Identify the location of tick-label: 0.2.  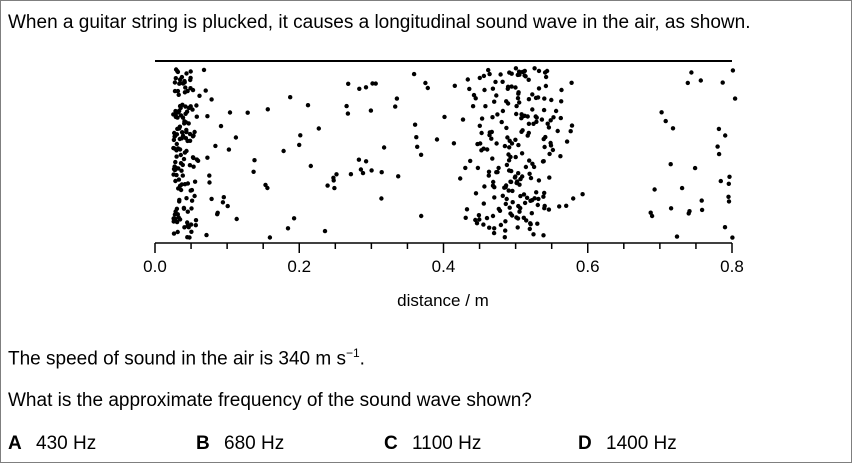
(299, 266).